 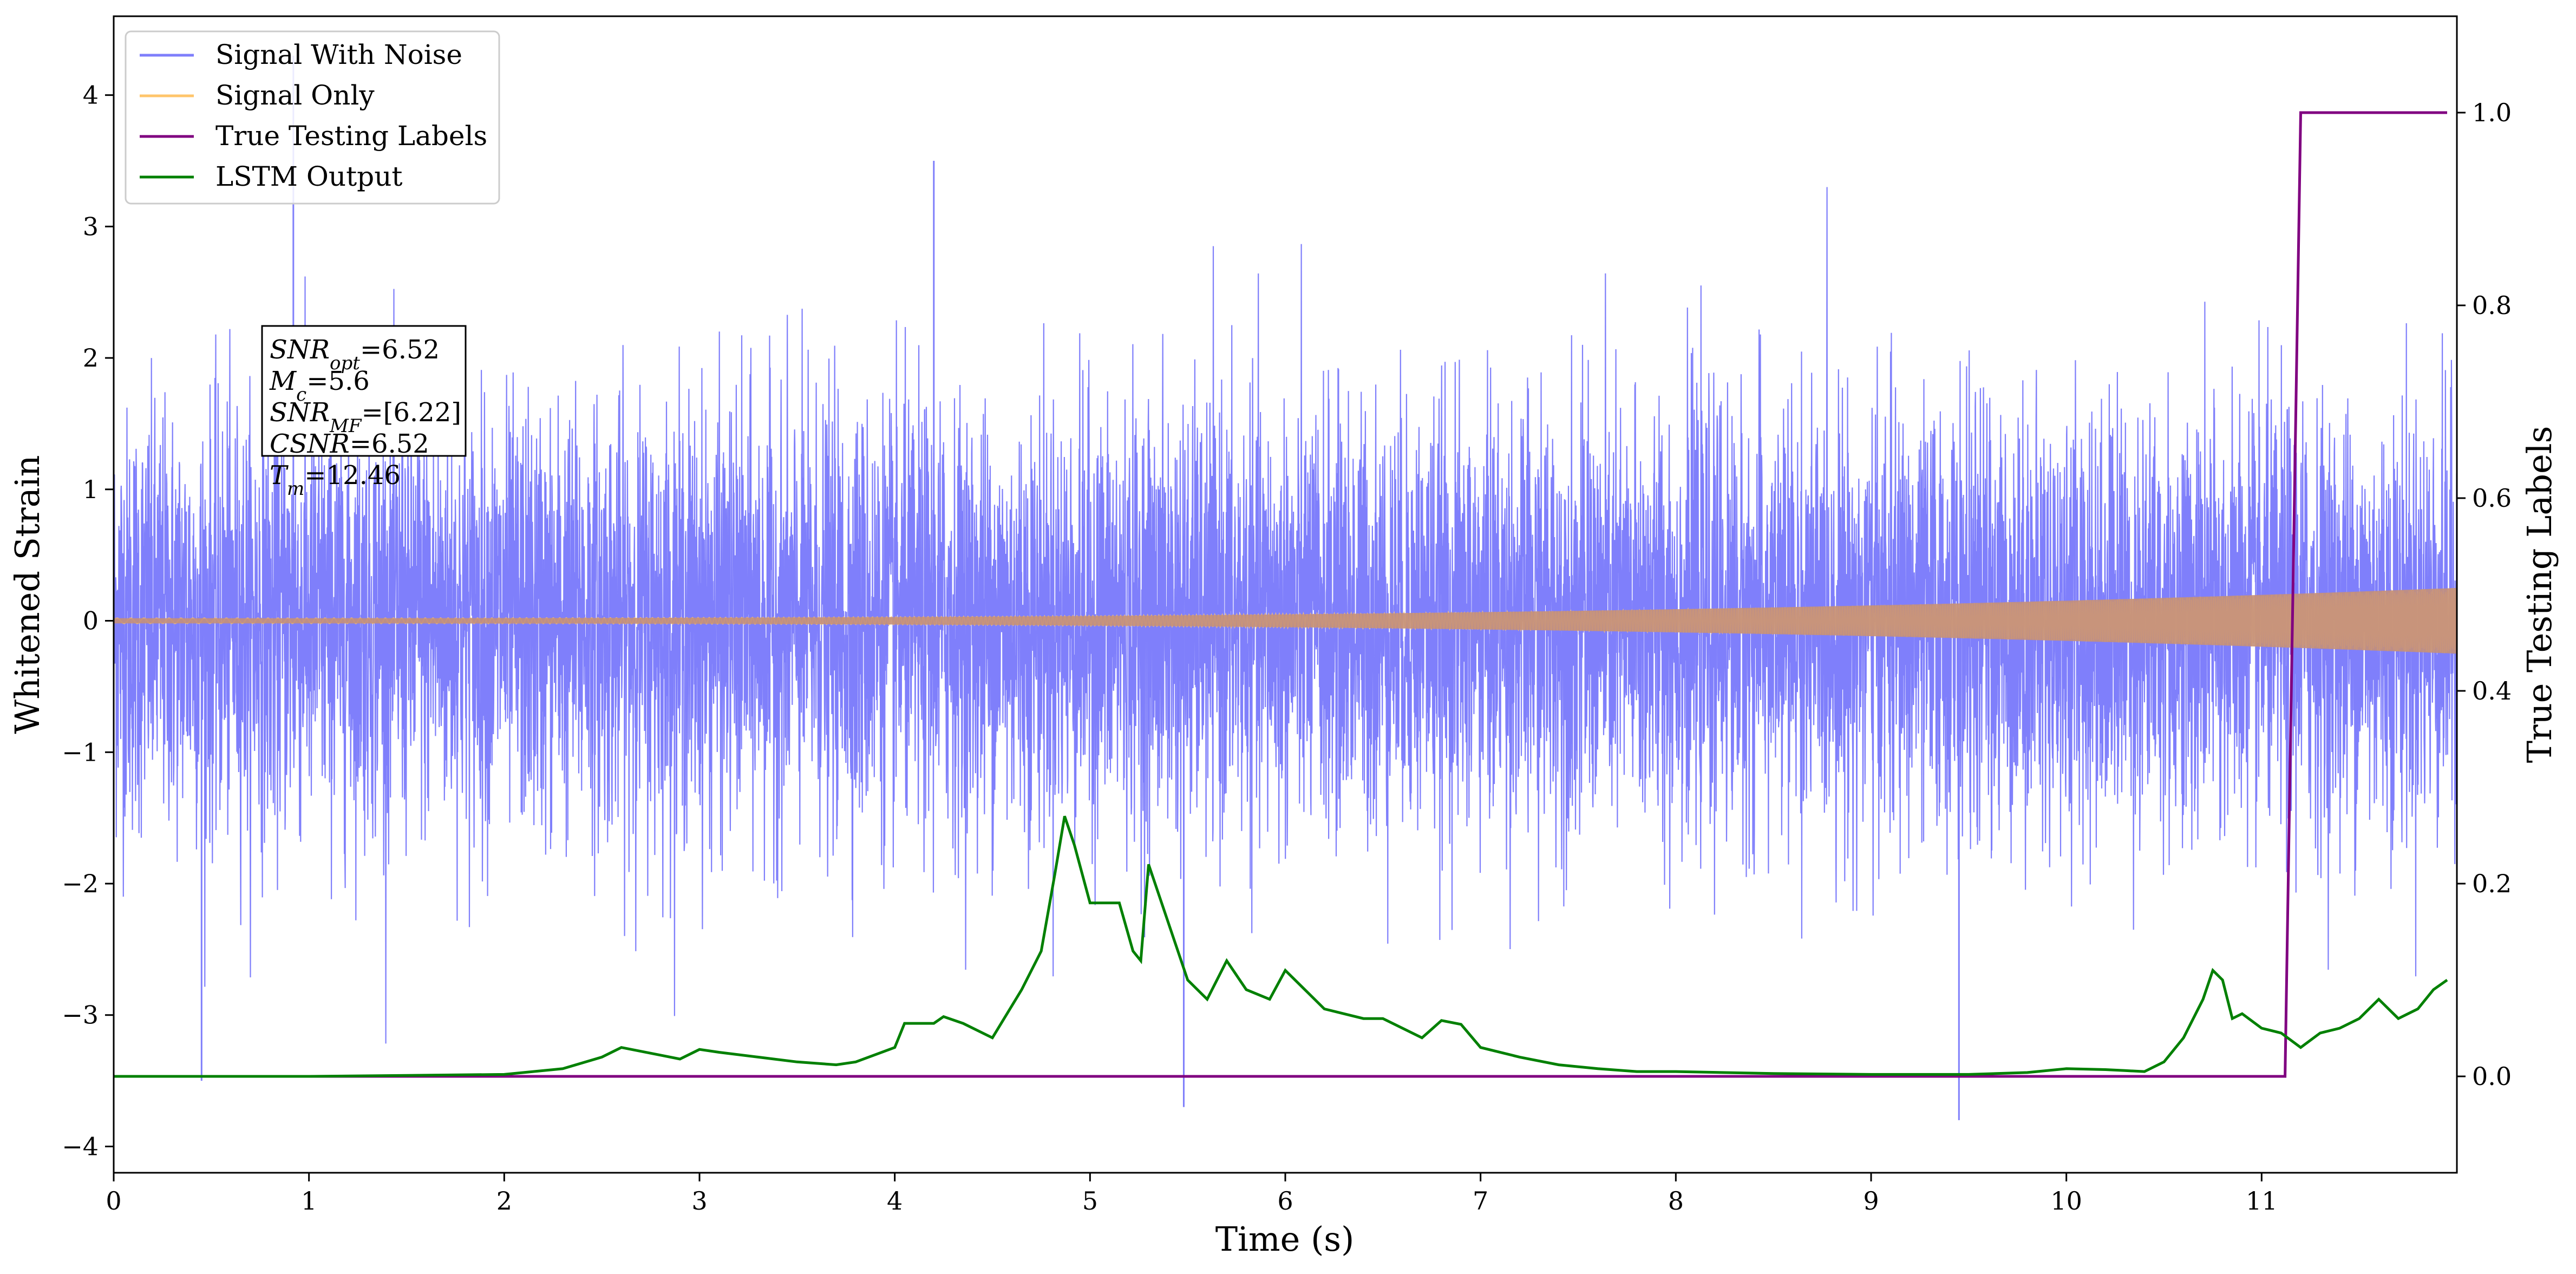 What do you see at coordinates (91, 489) in the screenshot?
I see `y-tick-label: 1` at bounding box center [91, 489].